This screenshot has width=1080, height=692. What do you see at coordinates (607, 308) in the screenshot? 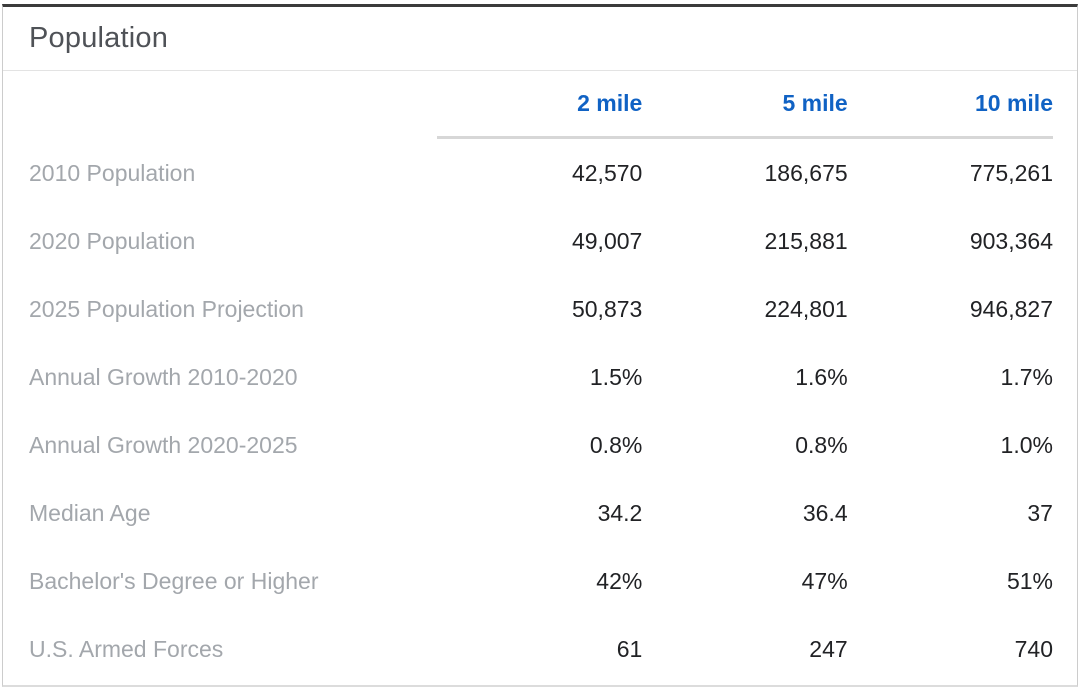
I see `cell-value: 50,873` at bounding box center [607, 308].